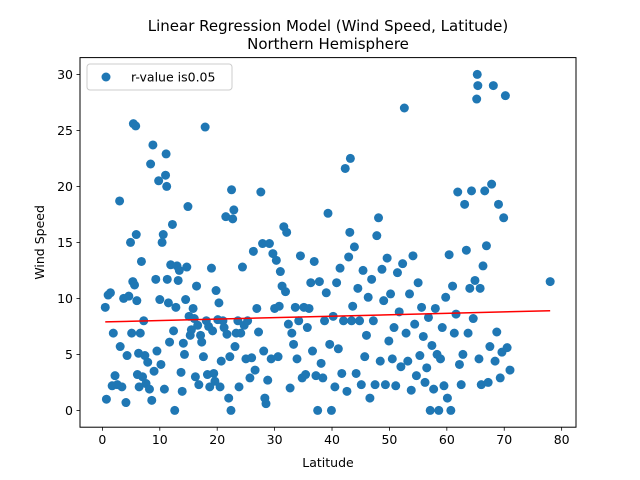 This screenshot has width=640, height=480. What do you see at coordinates (69, 410) in the screenshot?
I see `y-tick-label: 0` at bounding box center [69, 410].